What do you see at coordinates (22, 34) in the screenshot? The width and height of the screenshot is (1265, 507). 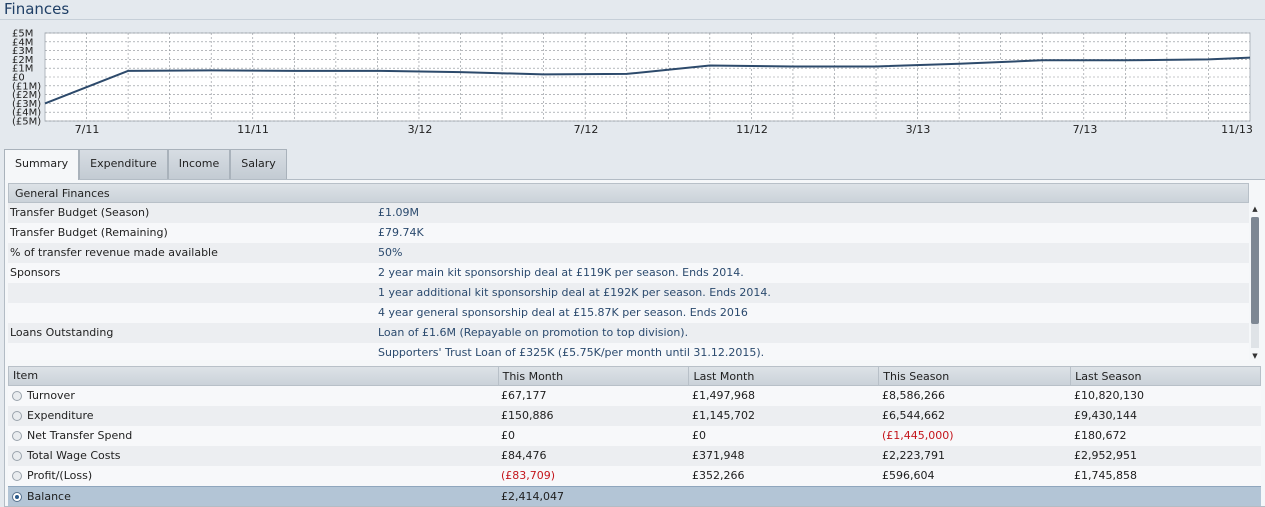 I see `y-tick-label: £5M` at bounding box center [22, 34].